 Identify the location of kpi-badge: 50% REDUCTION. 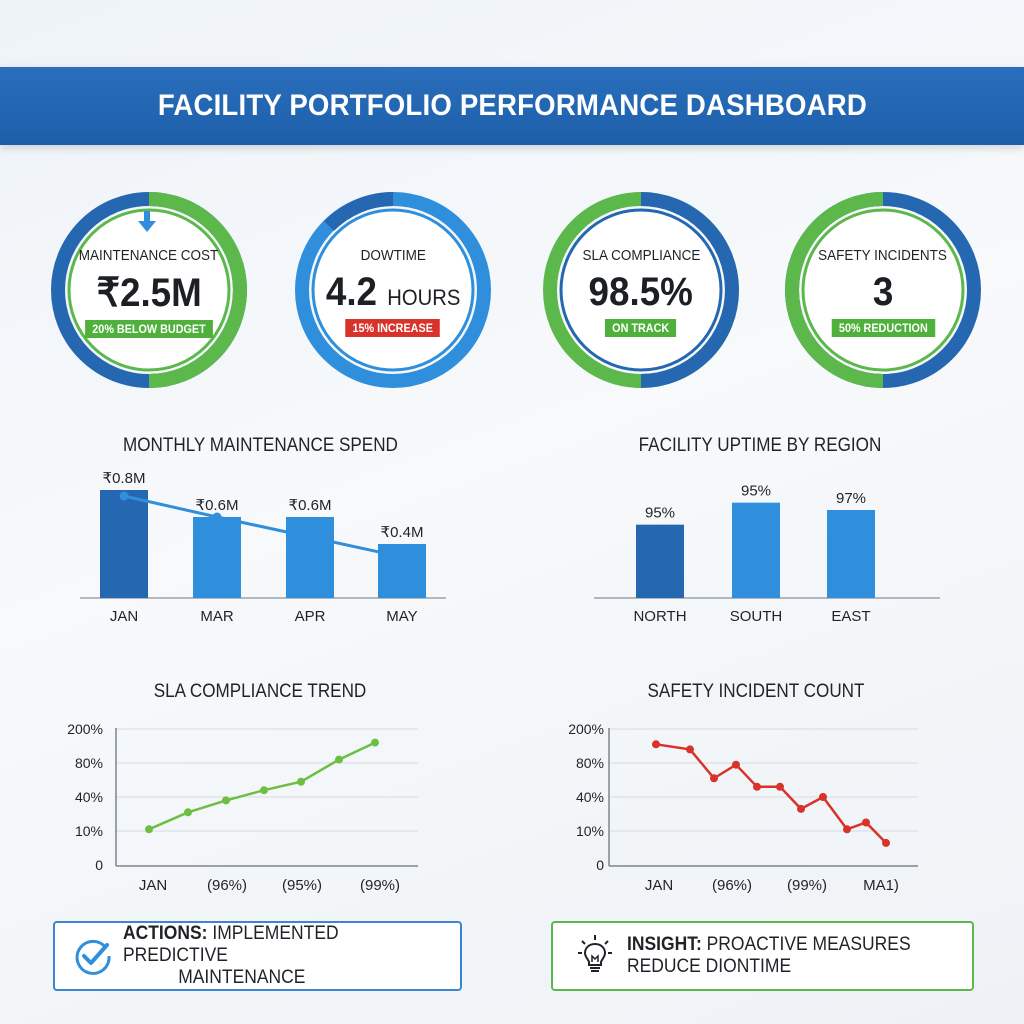
(883, 328).